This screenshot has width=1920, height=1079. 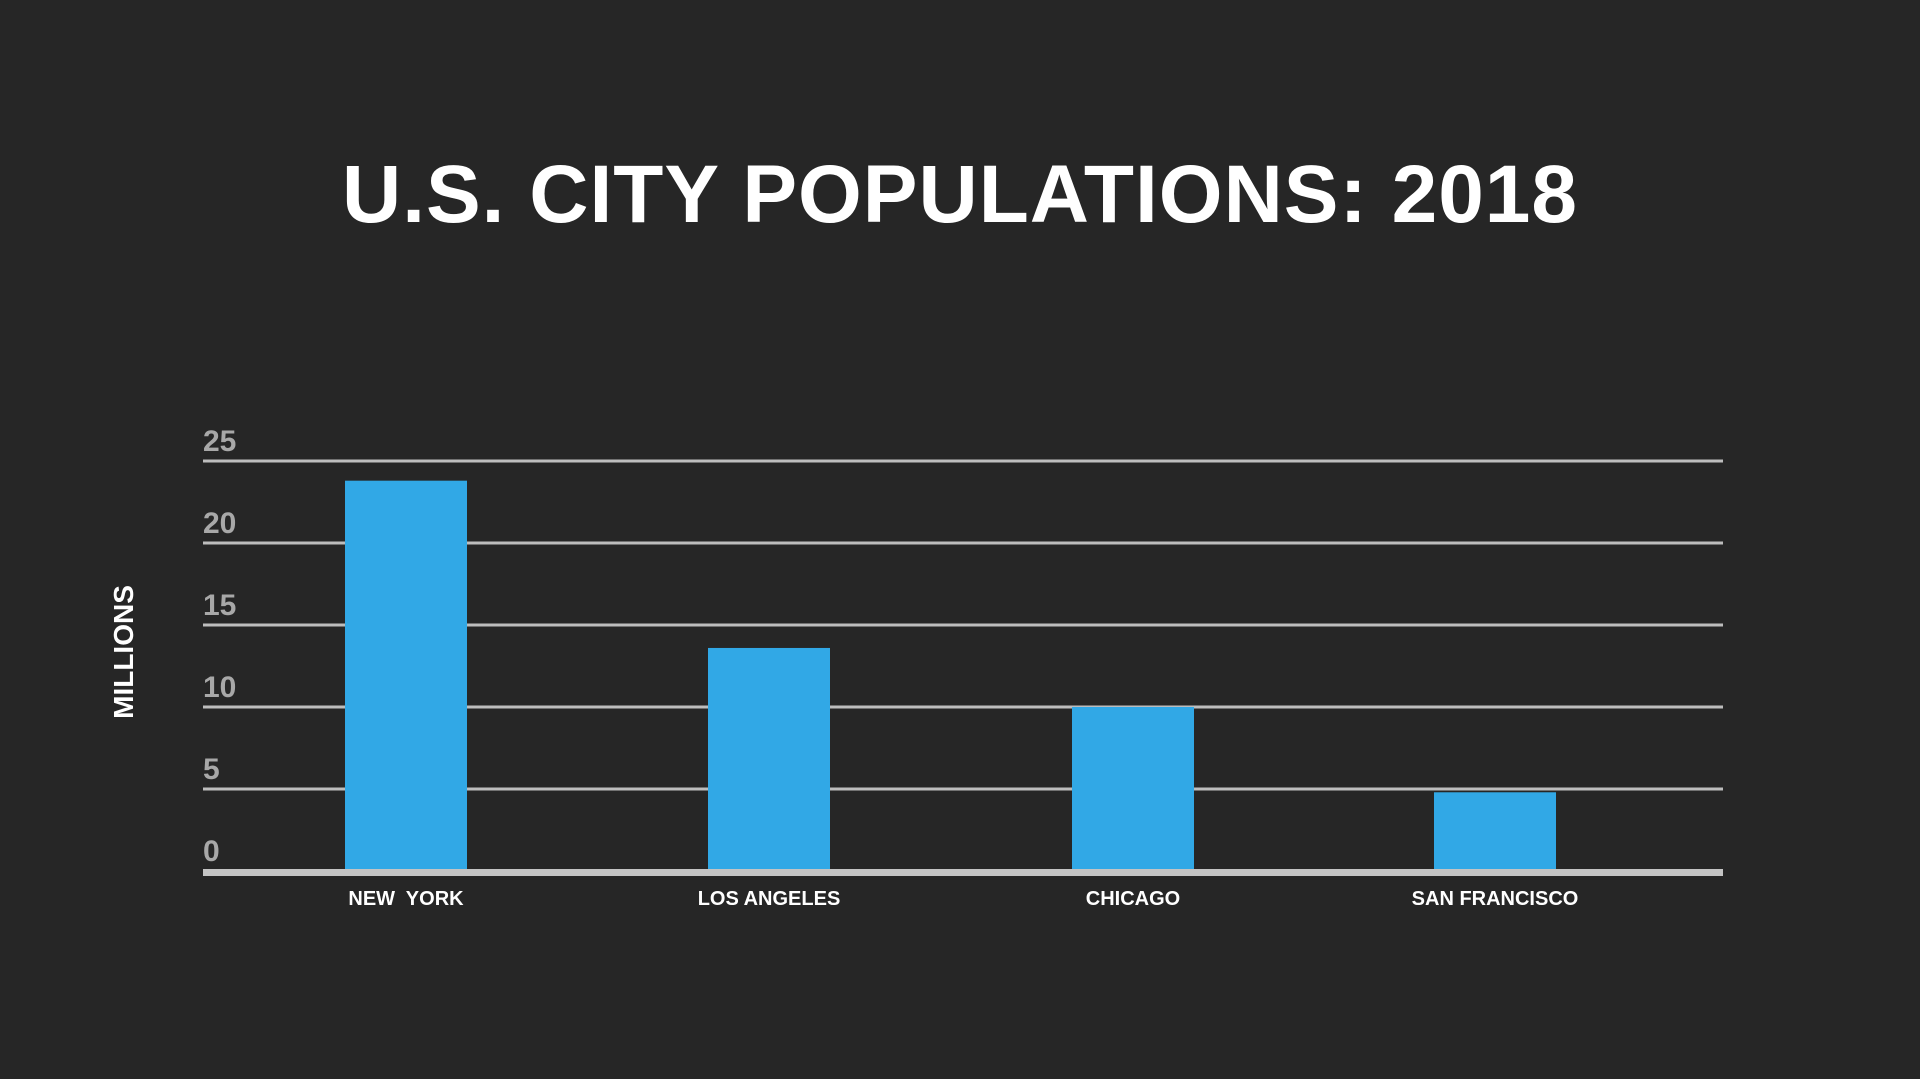 What do you see at coordinates (219, 441) in the screenshot?
I see `y-tick-label: 25` at bounding box center [219, 441].